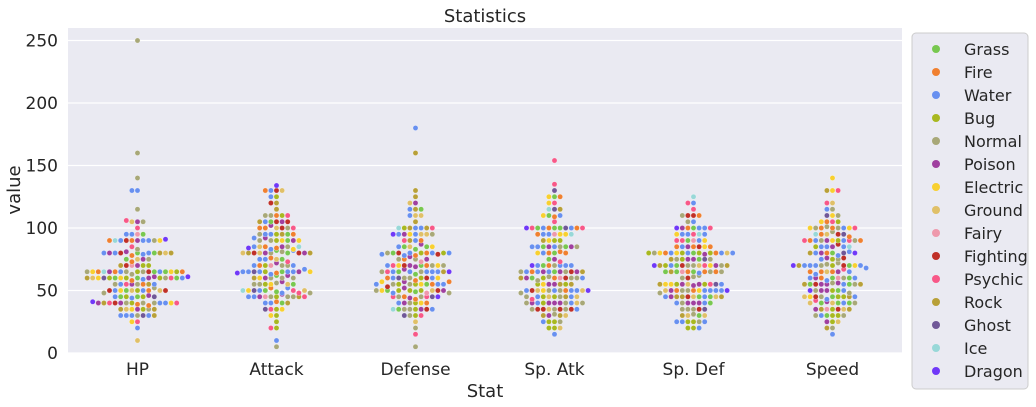  I want to click on legend-label: Ground, so click(993, 210).